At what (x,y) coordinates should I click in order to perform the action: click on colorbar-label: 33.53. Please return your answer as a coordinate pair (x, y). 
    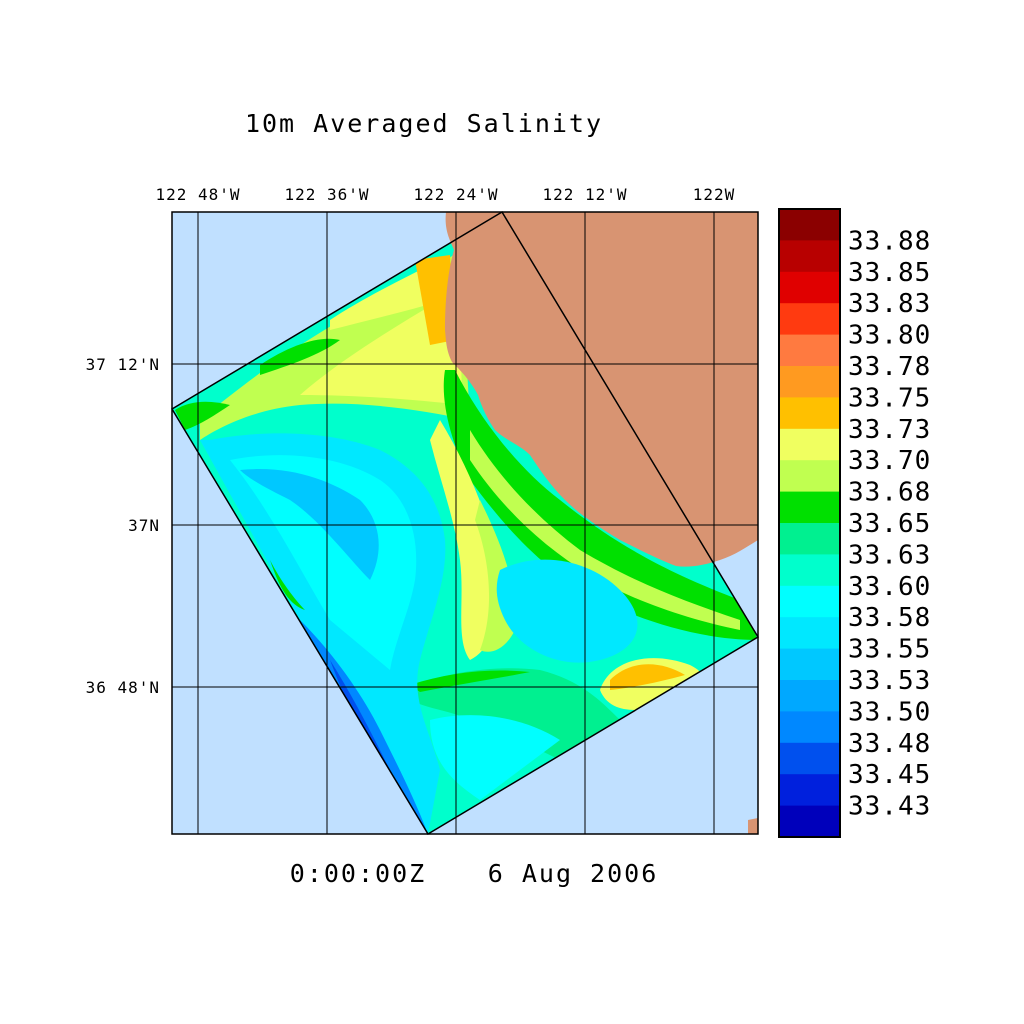
    Looking at the image, I should click on (889, 681).